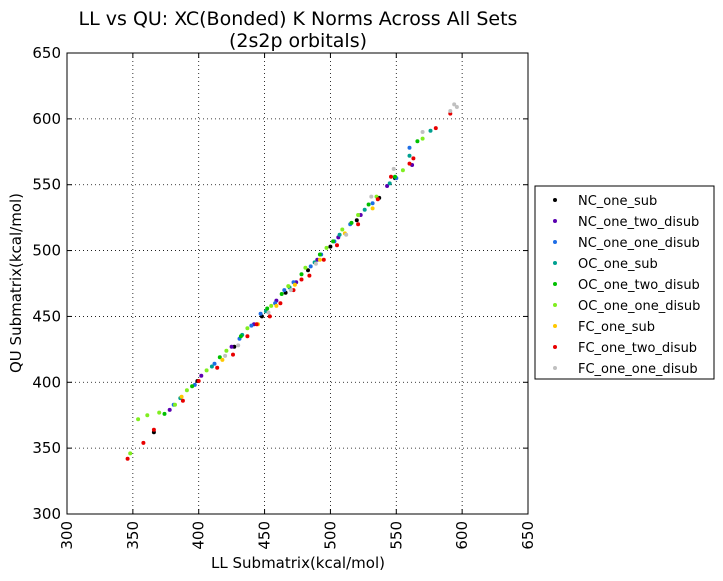  What do you see at coordinates (46, 251) in the screenshot?
I see `y-tick-label: 500` at bounding box center [46, 251].